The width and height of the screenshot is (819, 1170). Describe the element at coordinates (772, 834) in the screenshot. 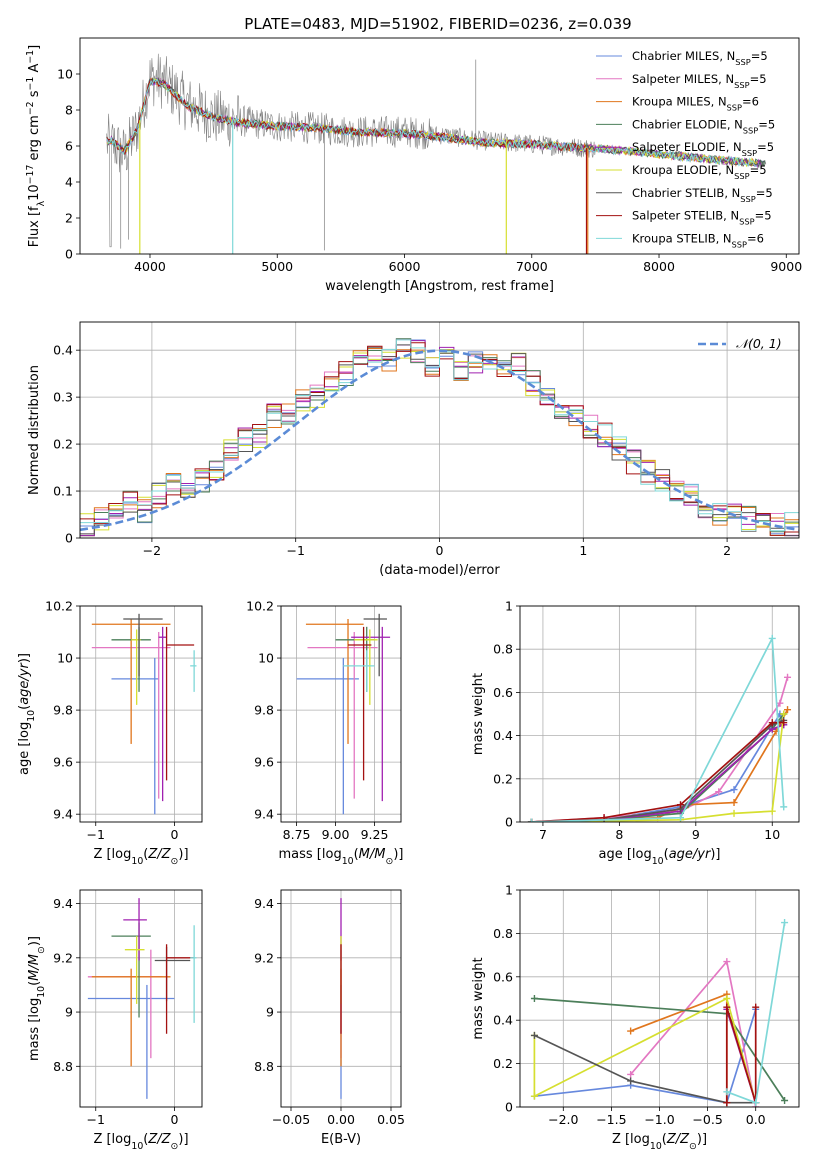

I see `x-tick-label: 10` at that location.